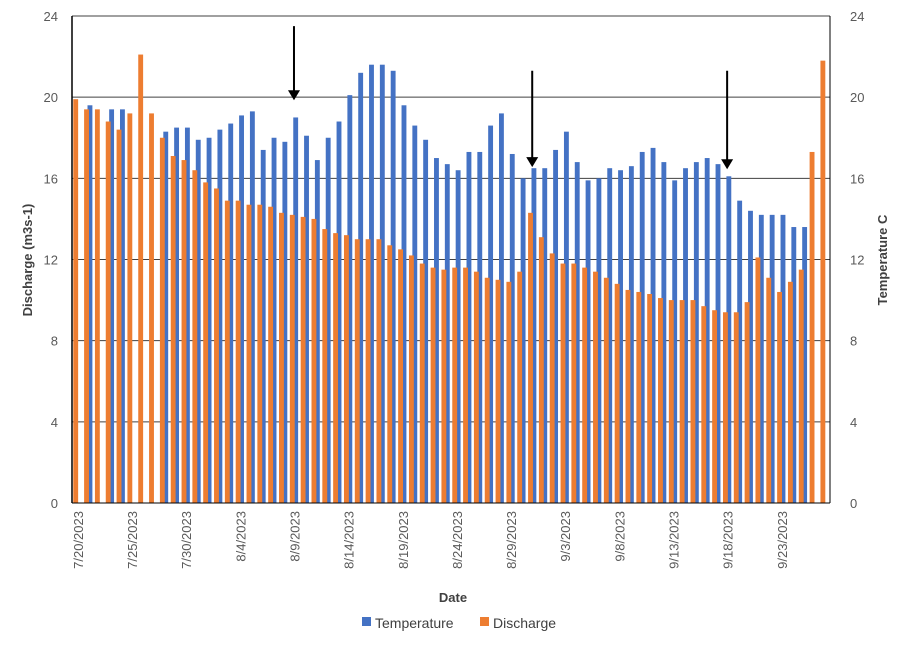  What do you see at coordinates (186, 540) in the screenshot?
I see `x-tick-label: 7/30/2023` at bounding box center [186, 540].